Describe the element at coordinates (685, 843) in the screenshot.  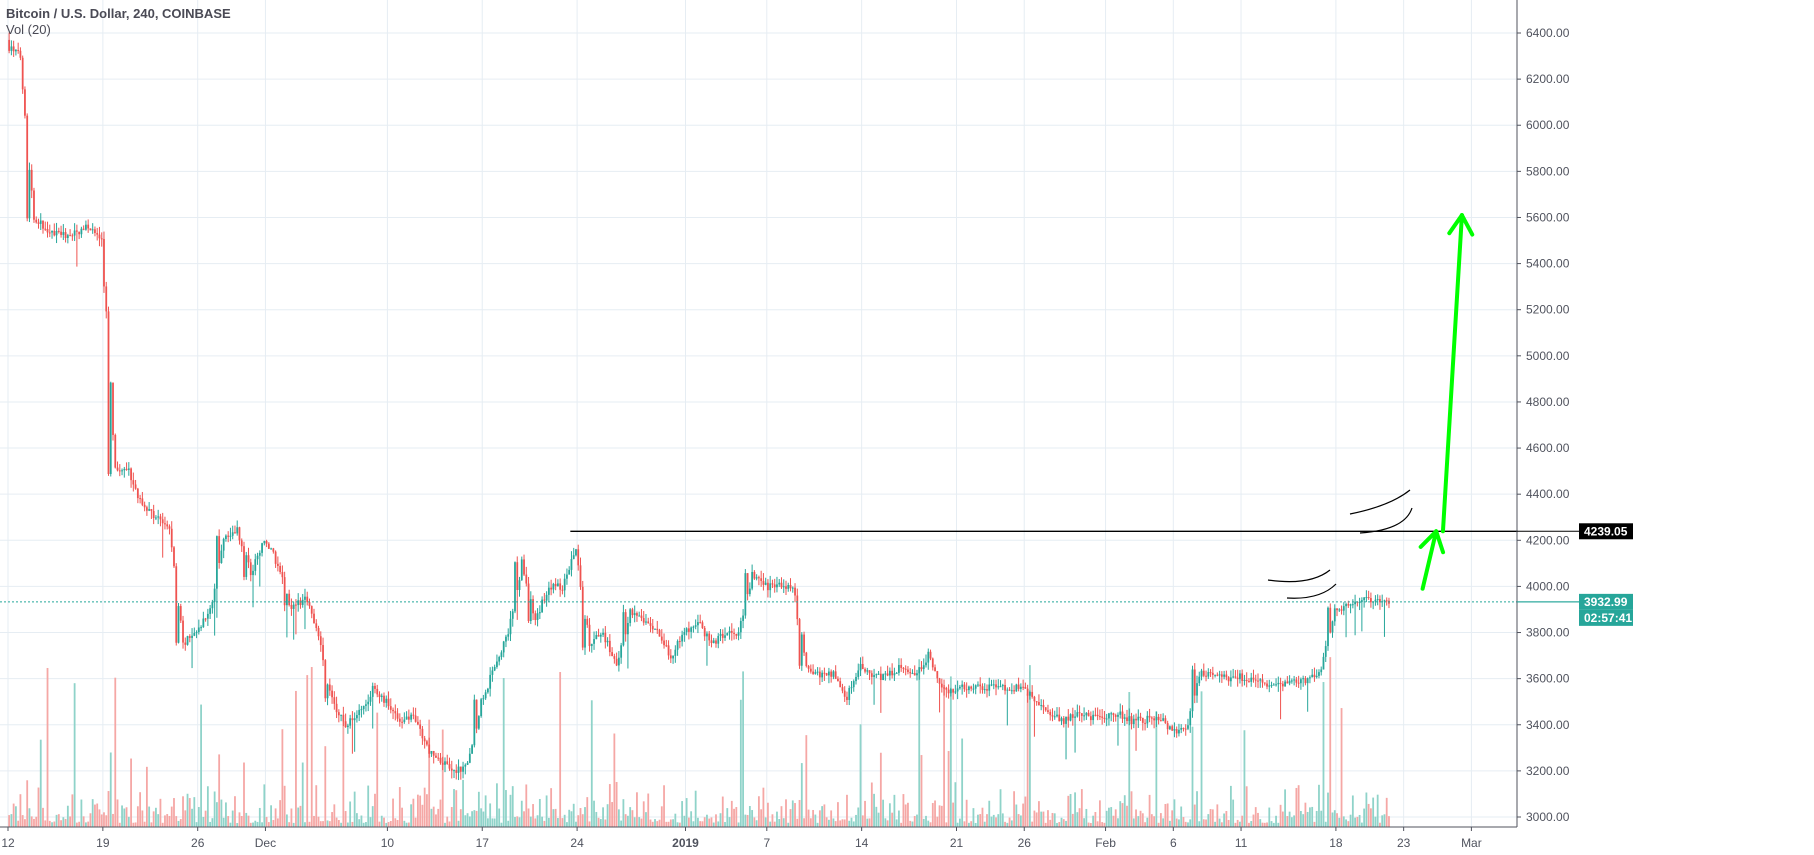
I see `time-tick-label: 2019` at that location.